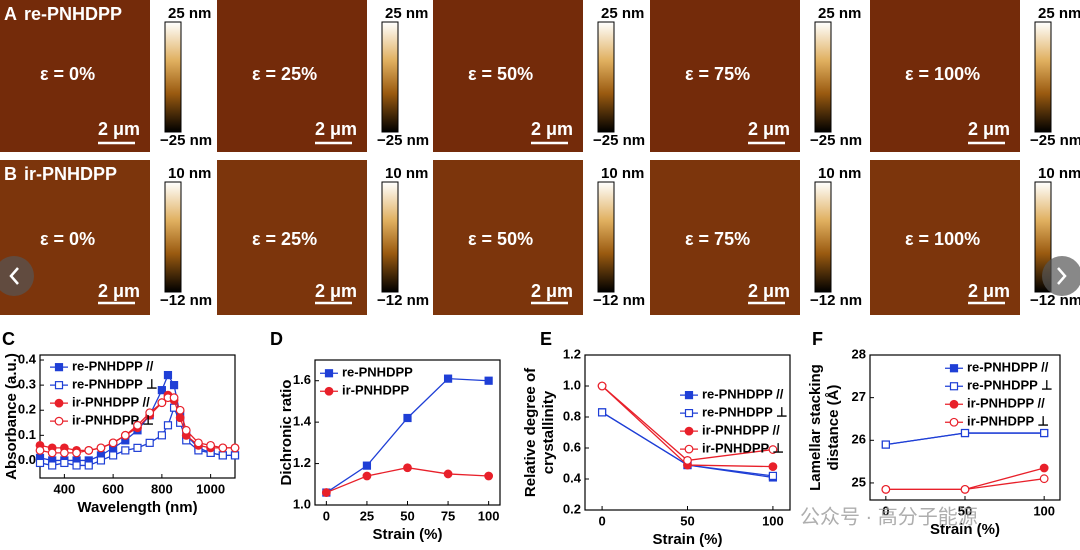 This screenshot has width=1080, height=550. Describe the element at coordinates (73, 14) in the screenshot. I see `row-title: re-PNHDPP` at that location.